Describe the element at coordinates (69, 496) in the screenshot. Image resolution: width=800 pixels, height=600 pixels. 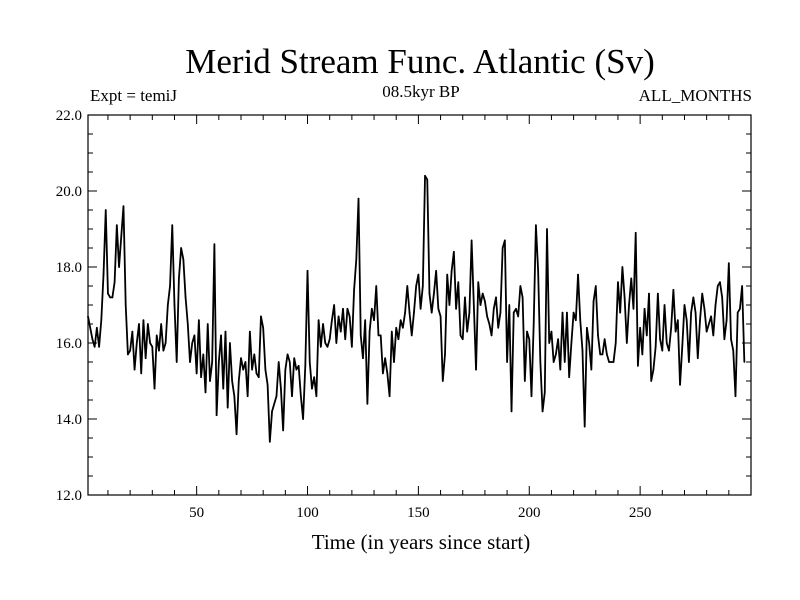
I see `y-tick-label: 12.0` at that location.